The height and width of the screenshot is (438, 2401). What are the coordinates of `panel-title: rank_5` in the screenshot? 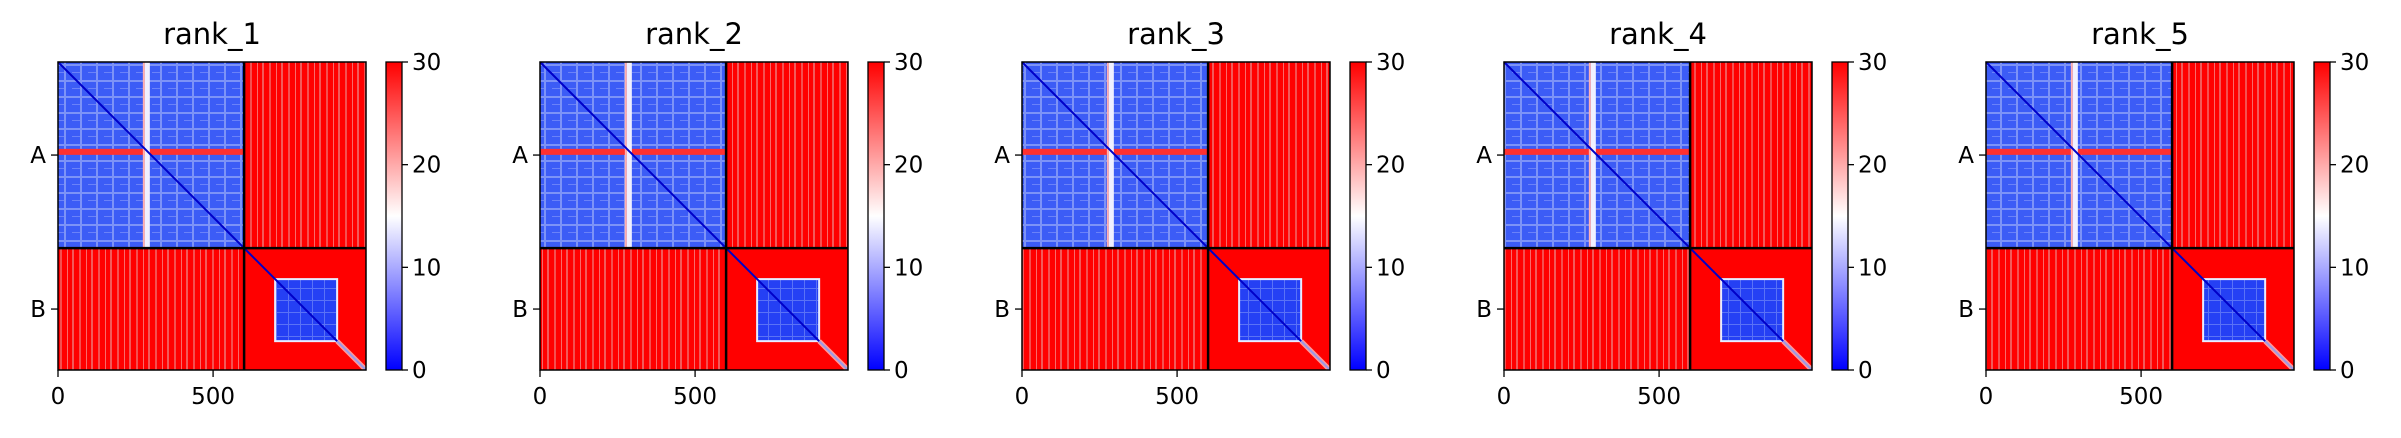 It's located at (2140, 34).